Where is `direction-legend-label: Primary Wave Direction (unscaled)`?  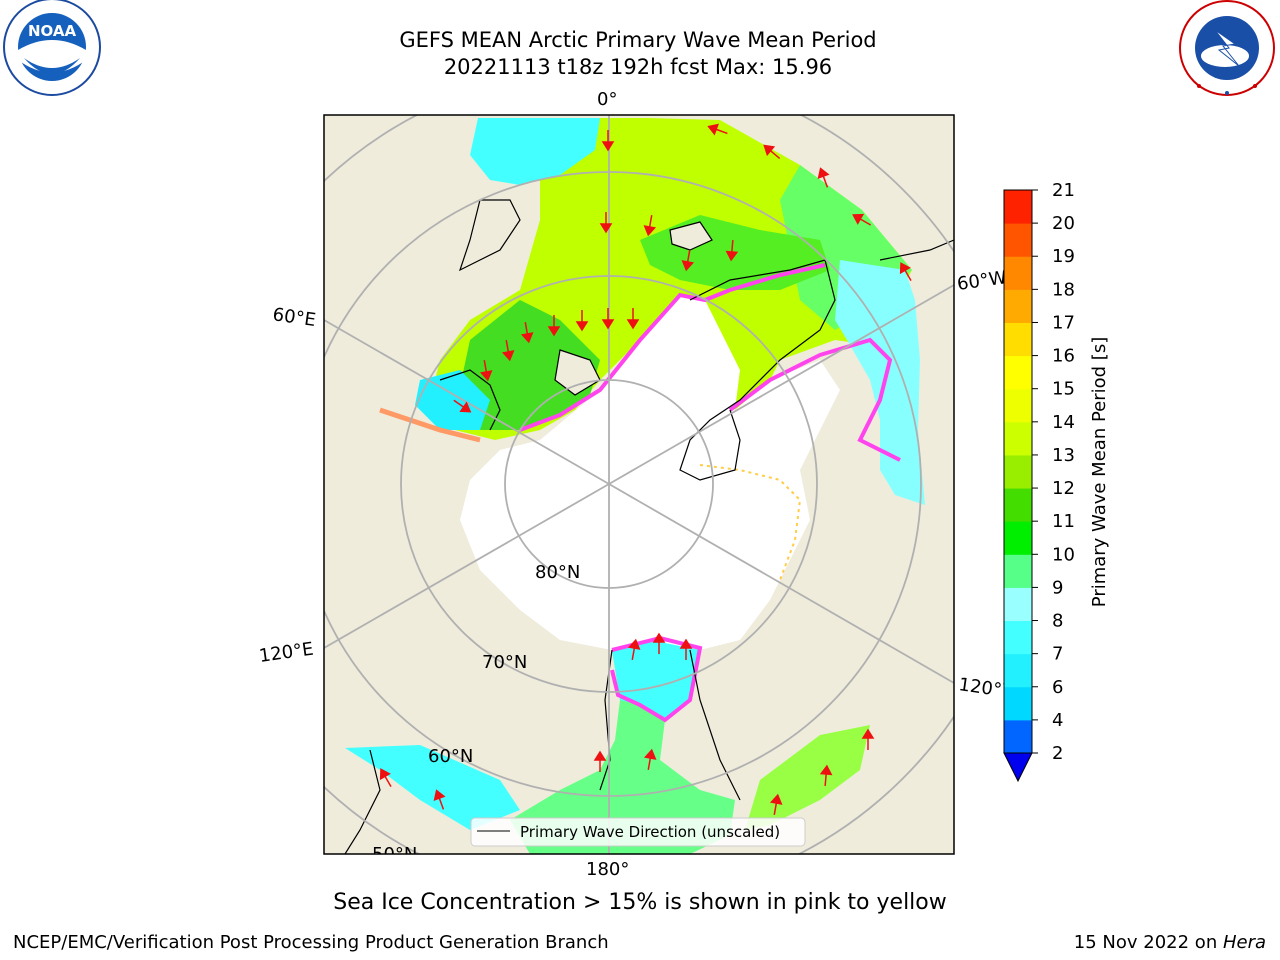
direction-legend-label: Primary Wave Direction (unscaled) is located at coordinates (650, 832).